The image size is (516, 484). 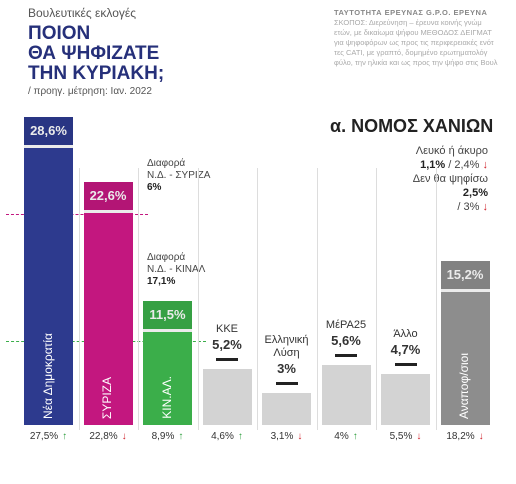 What do you see at coordinates (451, 151) in the screenshot?
I see `annotation-text: Λευκό ή άκυρο` at bounding box center [451, 151].